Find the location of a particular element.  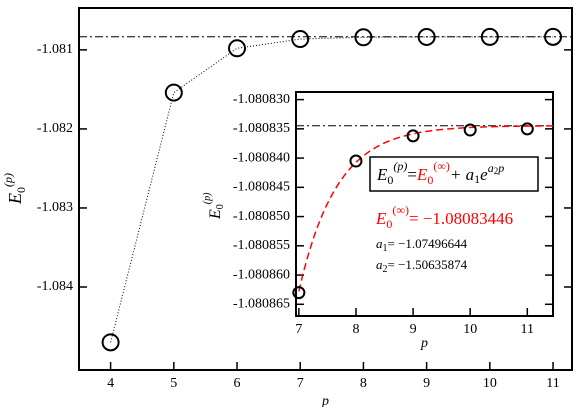

y-tick-label: -1.080835 is located at coordinates (261, 128).